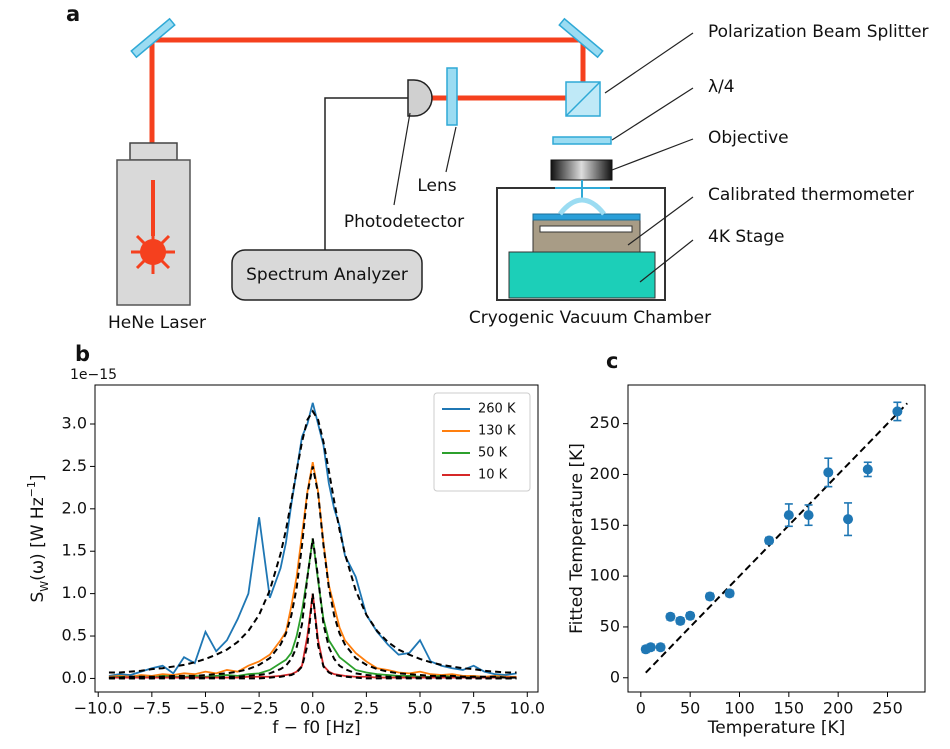 The width and height of the screenshot is (950, 749). What do you see at coordinates (721, 87) in the screenshot?
I see `waveplate-label: λ/4` at bounding box center [721, 87].